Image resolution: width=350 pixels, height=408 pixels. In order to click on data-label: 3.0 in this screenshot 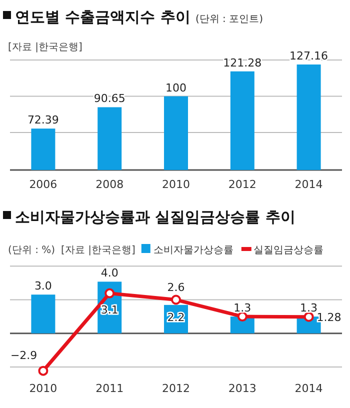, I will do `click(43, 286)`.